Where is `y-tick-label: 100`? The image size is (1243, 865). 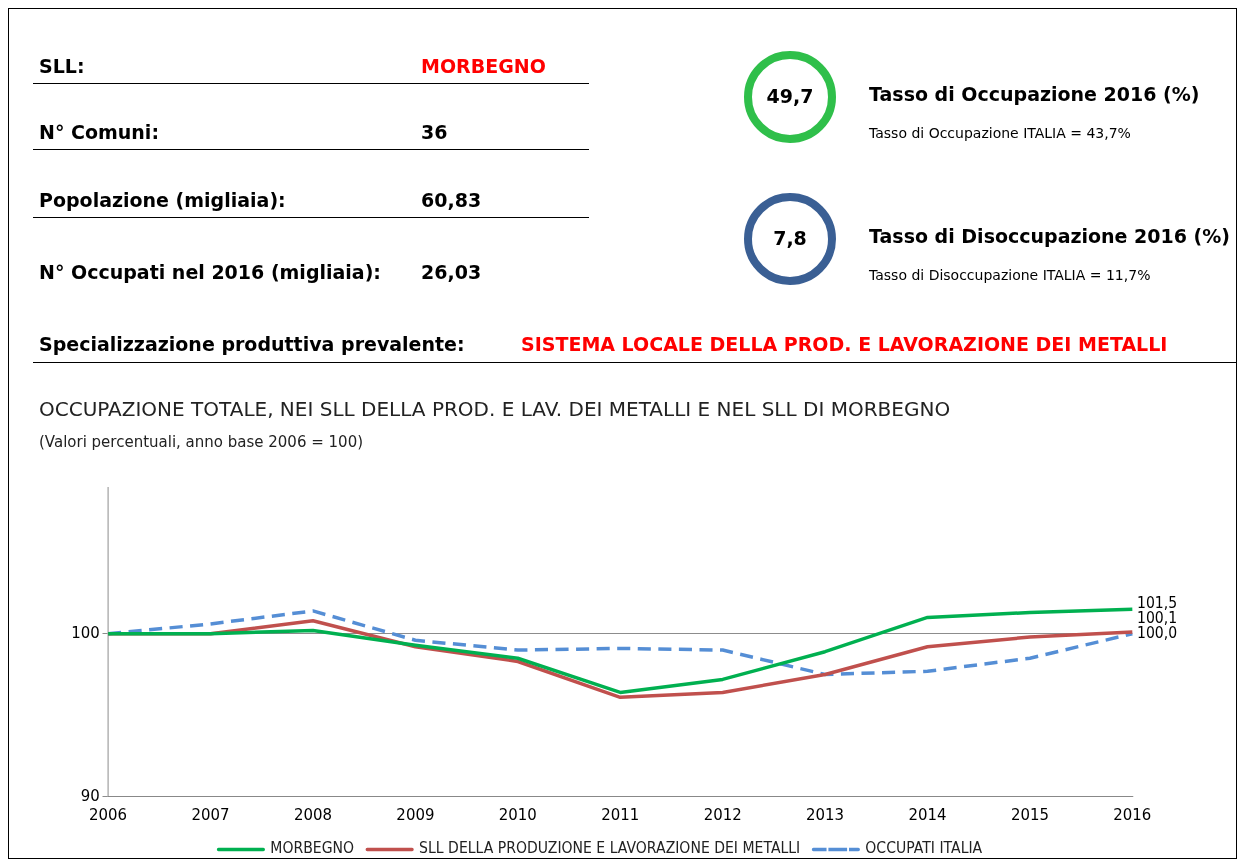
y-tick-label: 100 is located at coordinates (85, 633).